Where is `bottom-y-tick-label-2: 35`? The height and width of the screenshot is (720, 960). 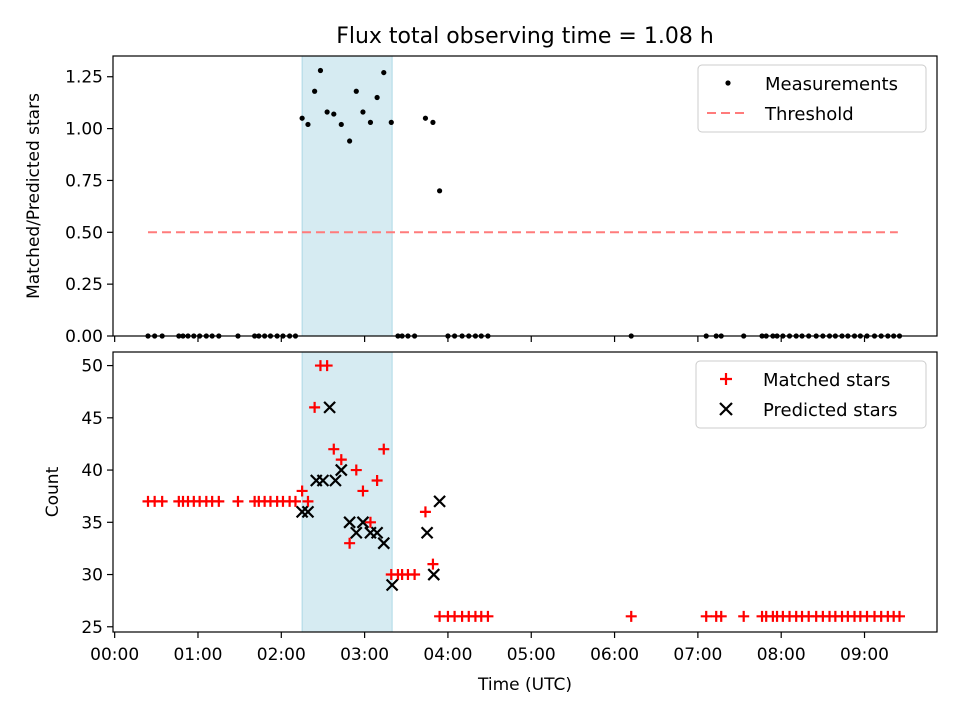
bottom-y-tick-label-2: 35 is located at coordinates (92, 523).